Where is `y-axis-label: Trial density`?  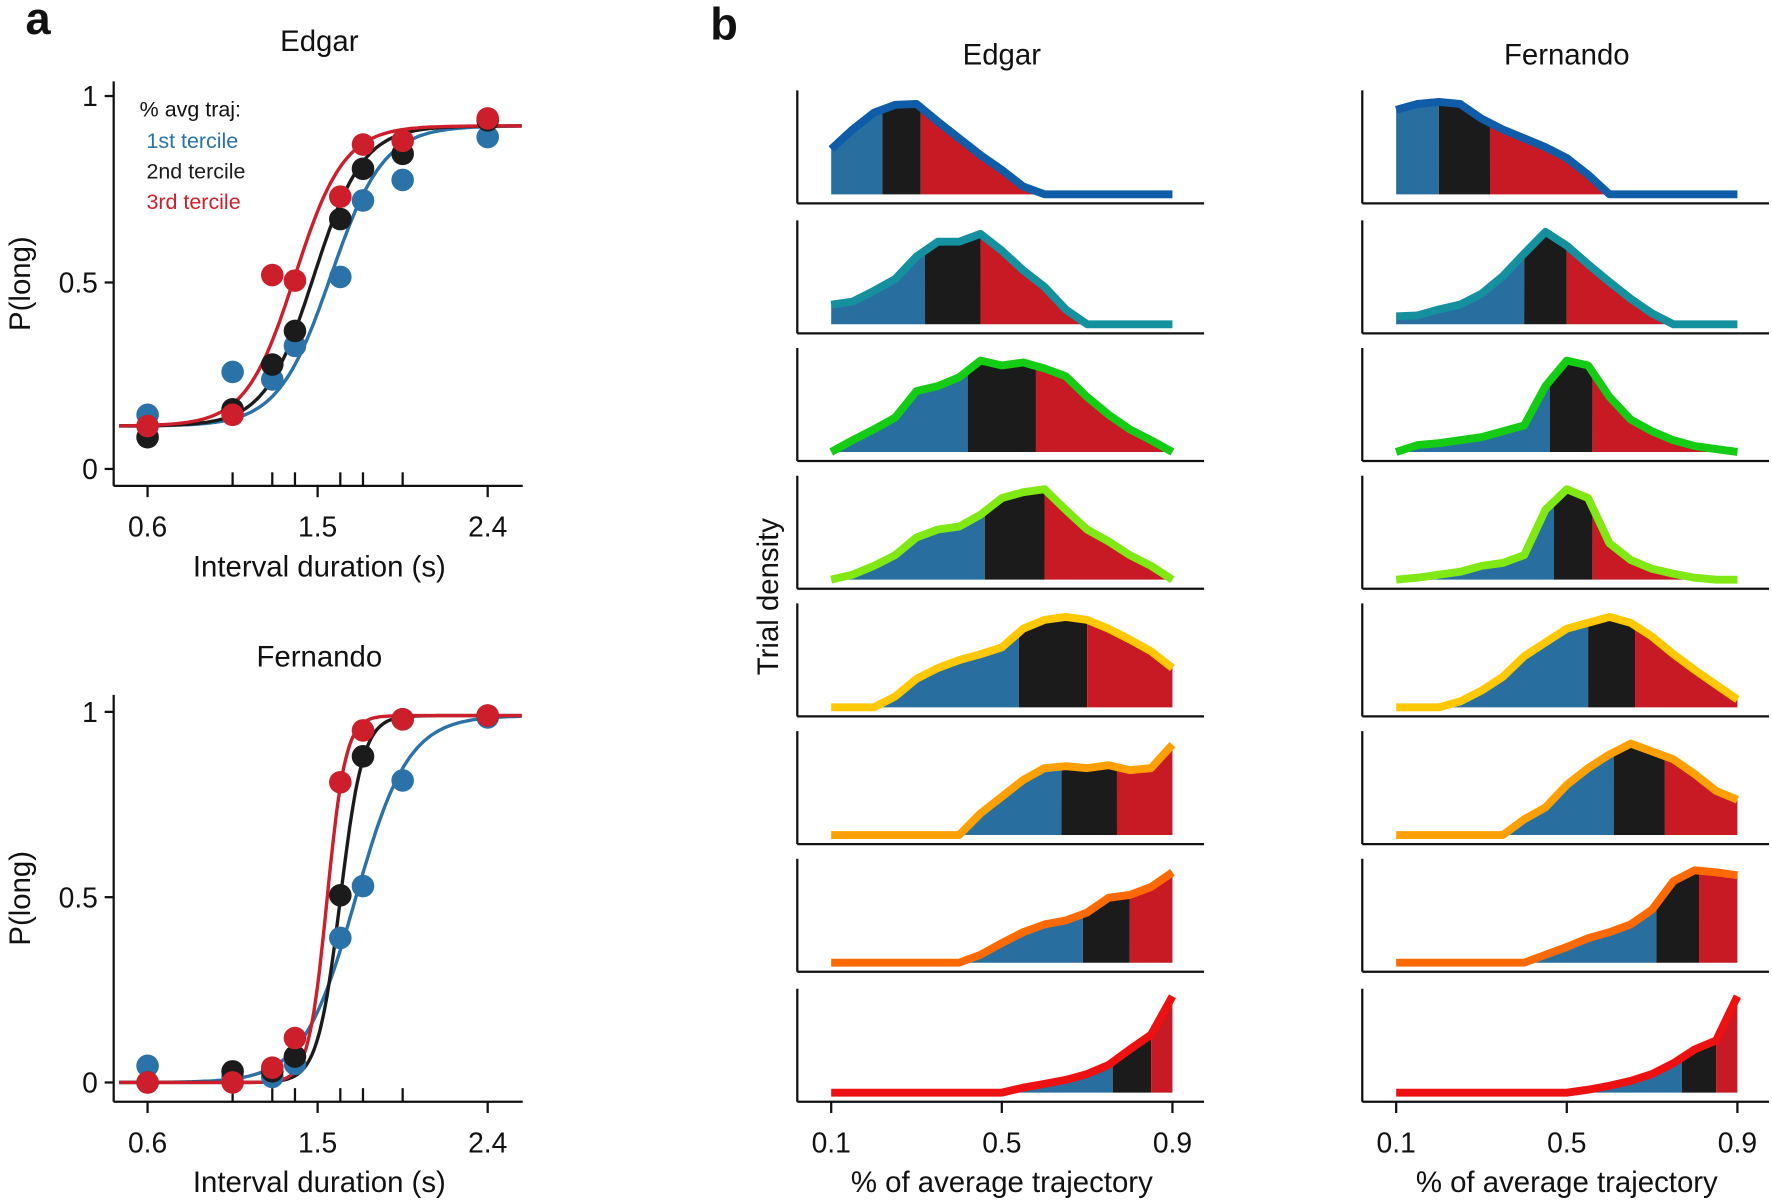 y-axis-label: Trial density is located at coordinates (768, 596).